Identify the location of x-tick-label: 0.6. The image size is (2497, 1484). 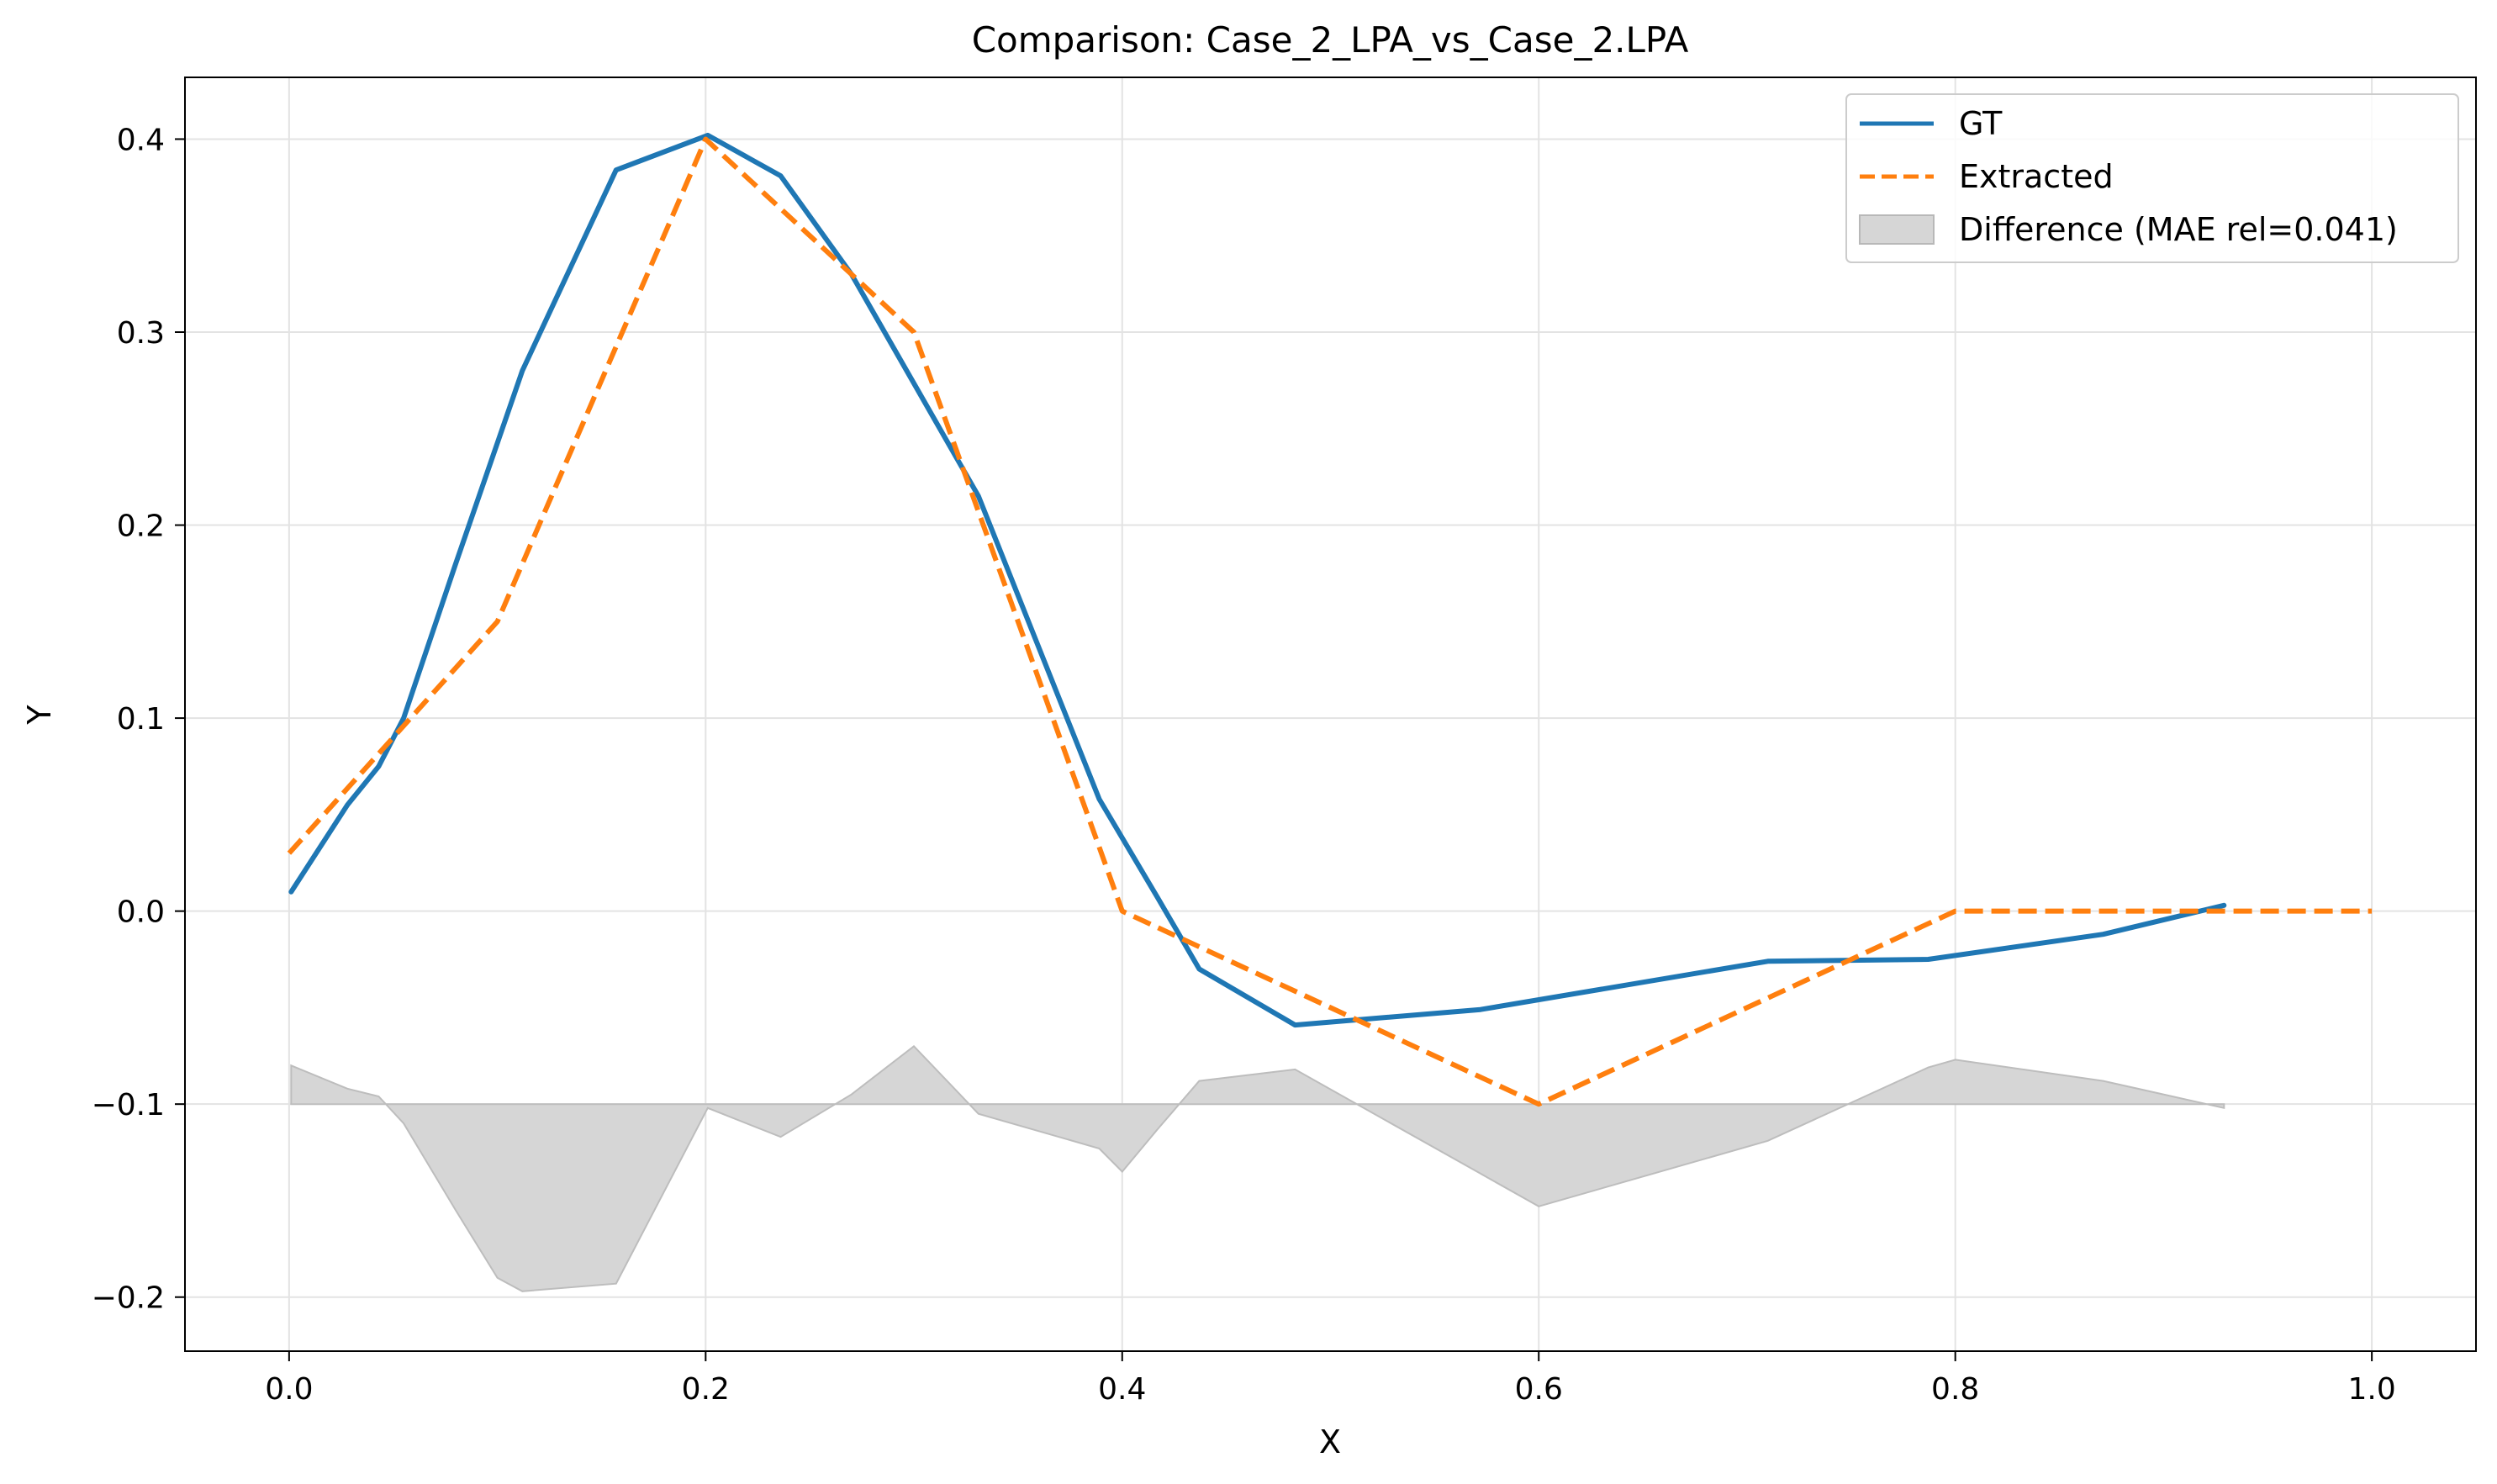
(1539, 1389).